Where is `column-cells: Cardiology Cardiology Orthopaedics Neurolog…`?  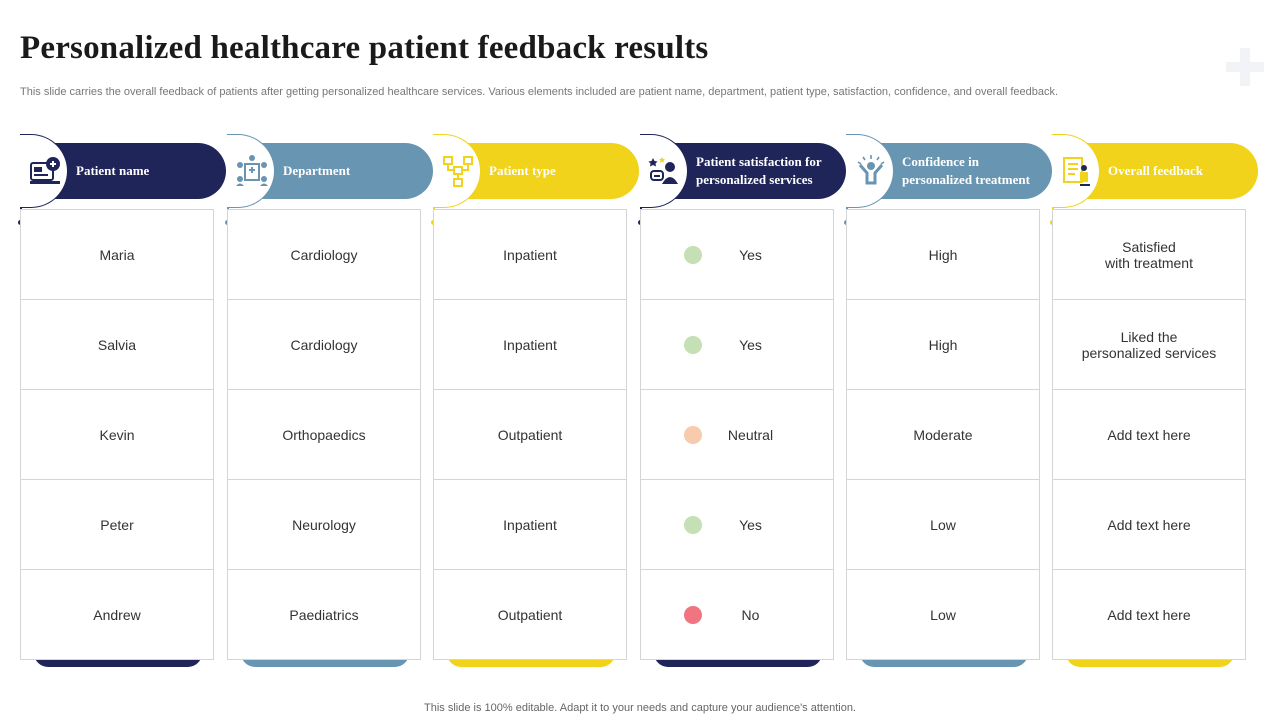
column-cells: Cardiology Cardiology Orthopaedics Neurolog… is located at coordinates (324, 434).